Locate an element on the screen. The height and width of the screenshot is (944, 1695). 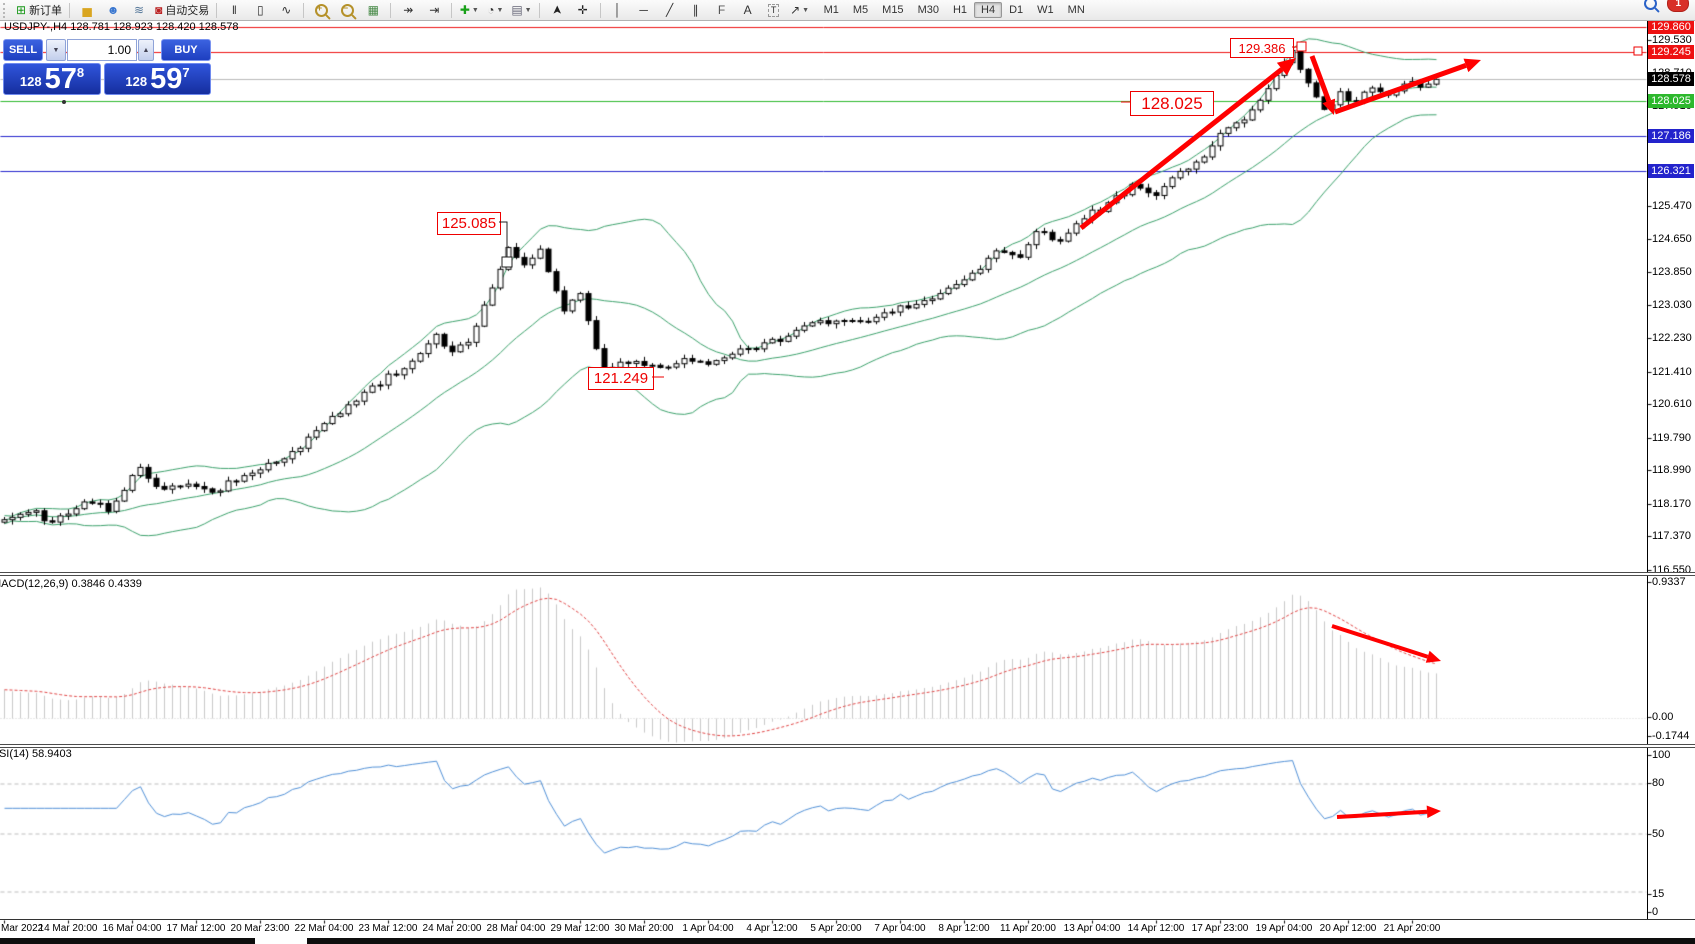
label-tool: T is located at coordinates (774, 10).